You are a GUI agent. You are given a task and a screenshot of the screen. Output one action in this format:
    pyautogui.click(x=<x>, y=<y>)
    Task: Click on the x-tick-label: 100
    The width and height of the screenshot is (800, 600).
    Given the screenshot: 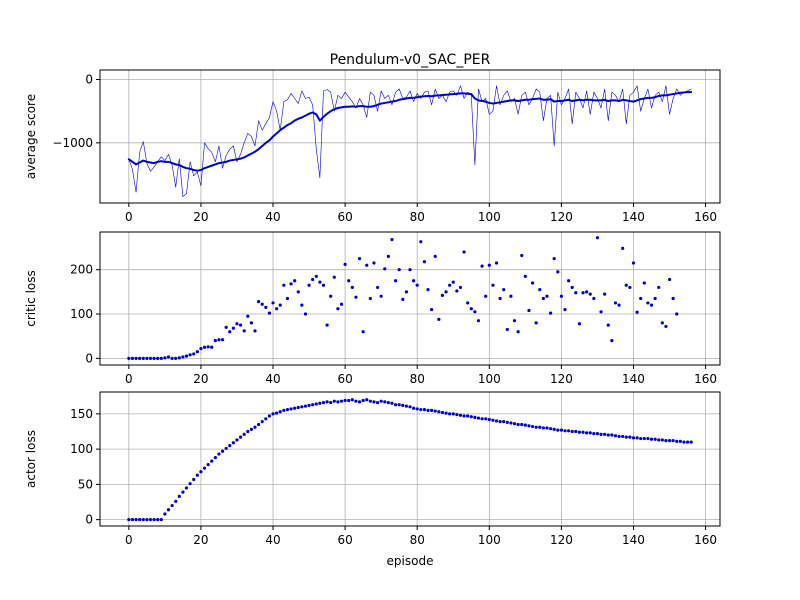 What is the action you would take?
    pyautogui.click(x=489, y=379)
    